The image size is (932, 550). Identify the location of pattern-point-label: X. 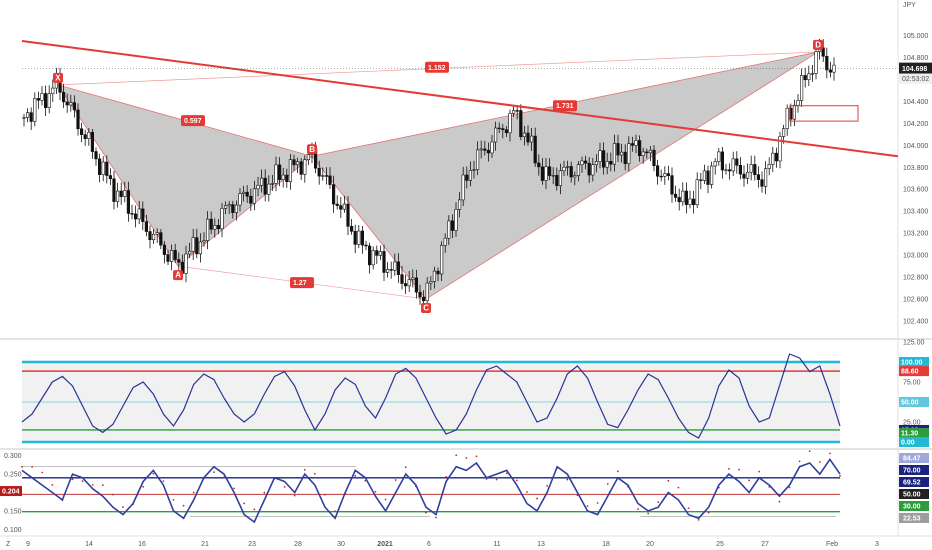
(58, 77).